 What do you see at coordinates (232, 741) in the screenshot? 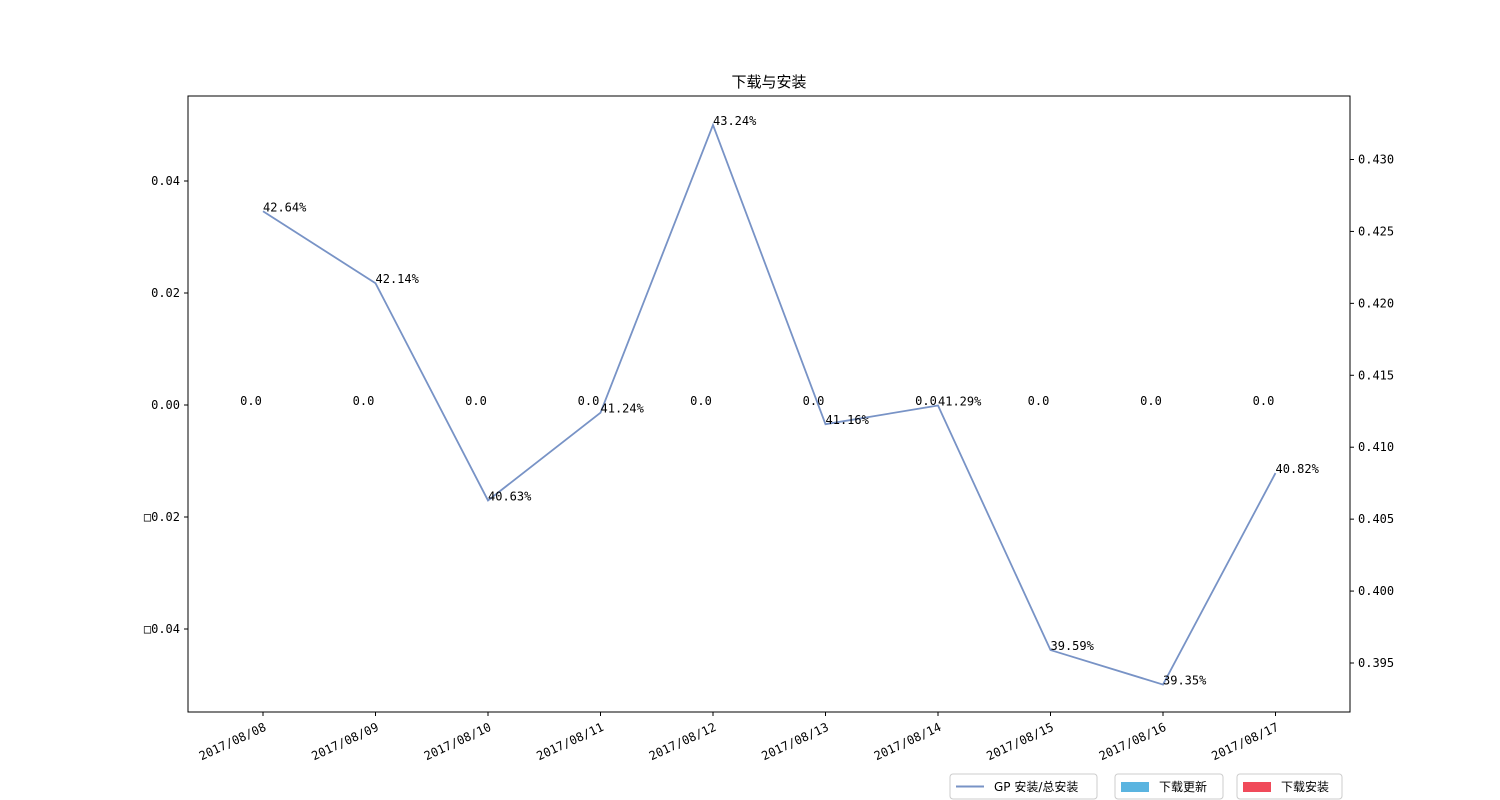
I see `x-tick-label: 2017/08/08` at bounding box center [232, 741].